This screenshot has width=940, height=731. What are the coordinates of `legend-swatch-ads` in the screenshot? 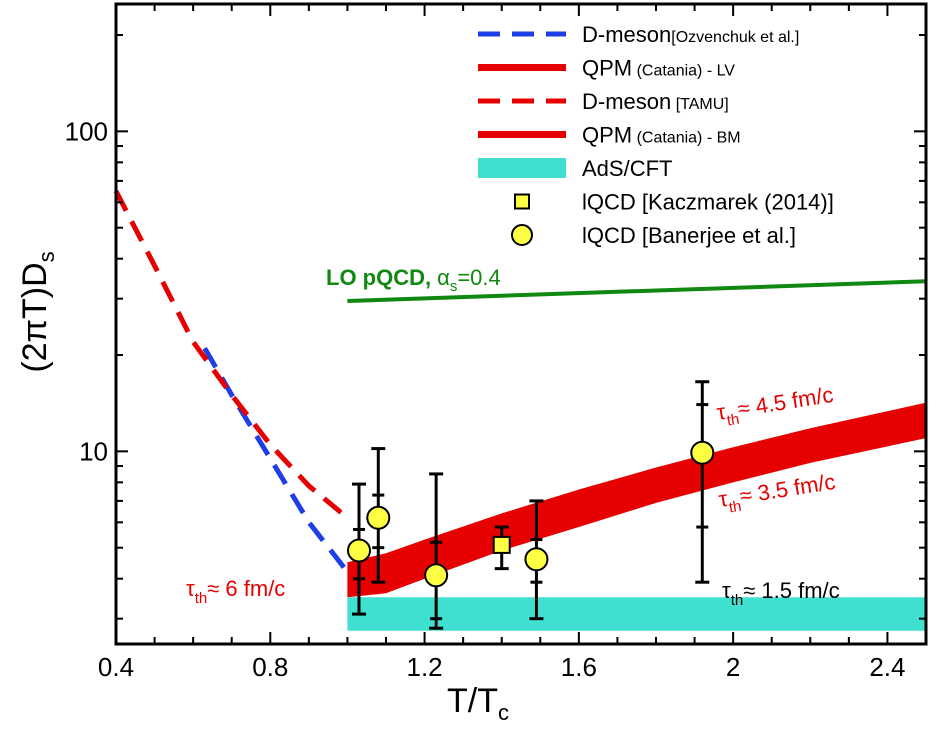 It's located at (522, 168).